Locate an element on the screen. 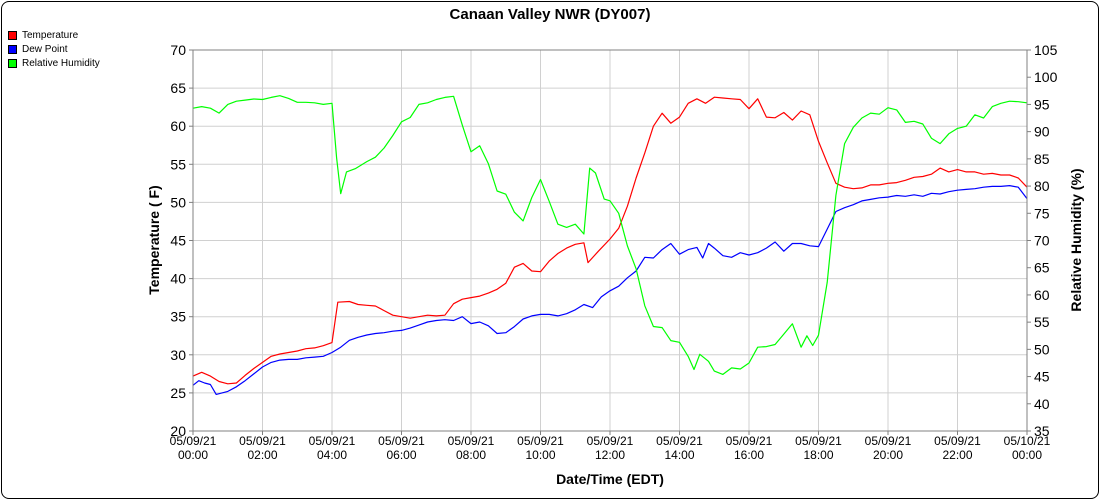 The width and height of the screenshot is (1100, 500). y-tick-label: 45 is located at coordinates (178, 241).